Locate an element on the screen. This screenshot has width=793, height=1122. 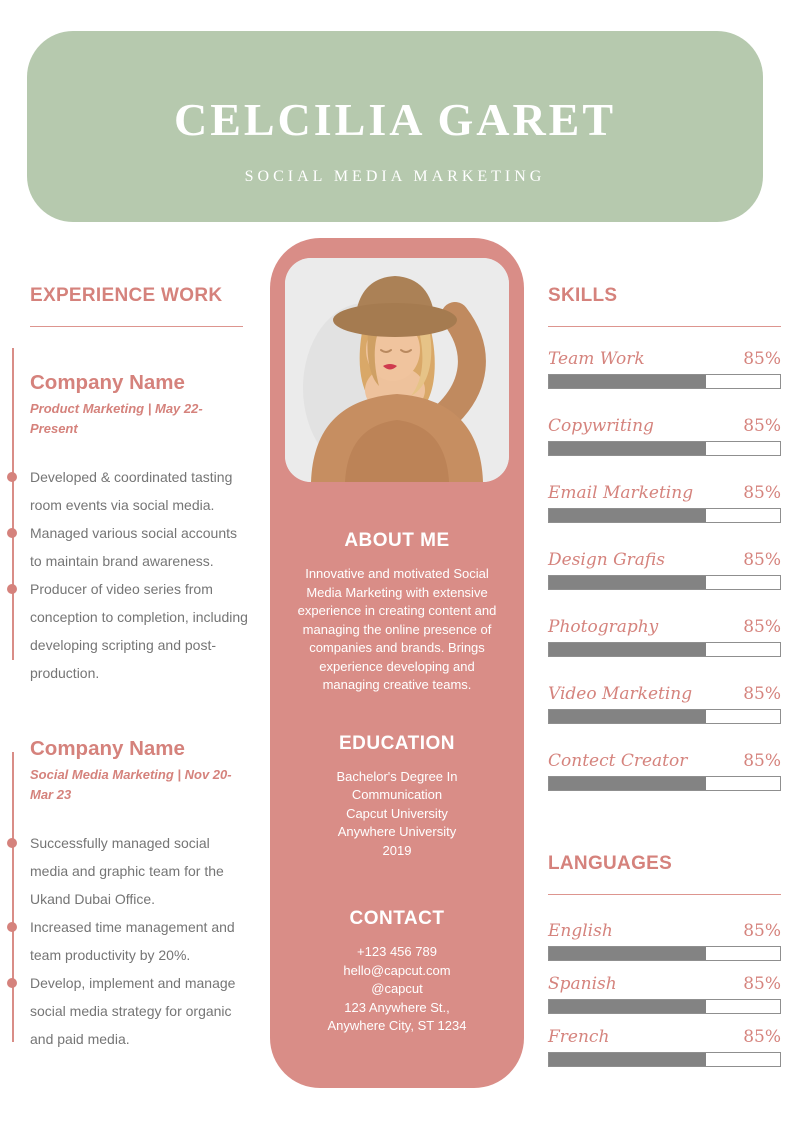
contact-heading: CONTACT is located at coordinates (397, 918).